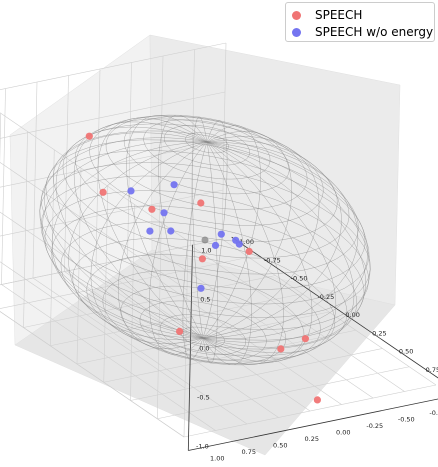 The width and height of the screenshot is (438, 467). Describe the element at coordinates (312, 439) in the screenshot. I see `y-tick-label: 0.25` at that location.